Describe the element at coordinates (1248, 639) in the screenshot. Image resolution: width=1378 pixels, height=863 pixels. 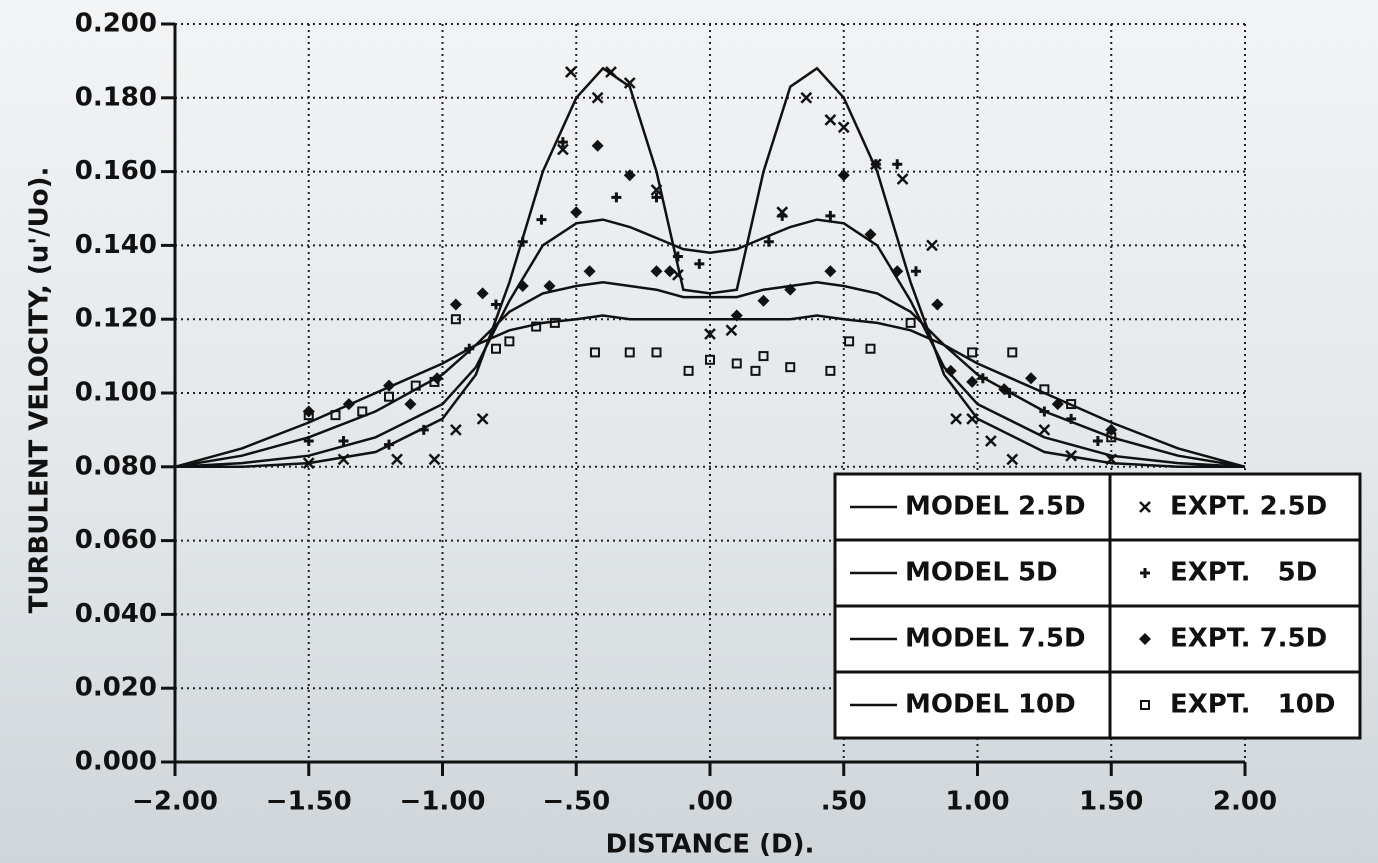
I see `legend-label: EXPT. 7.5D` at that location.